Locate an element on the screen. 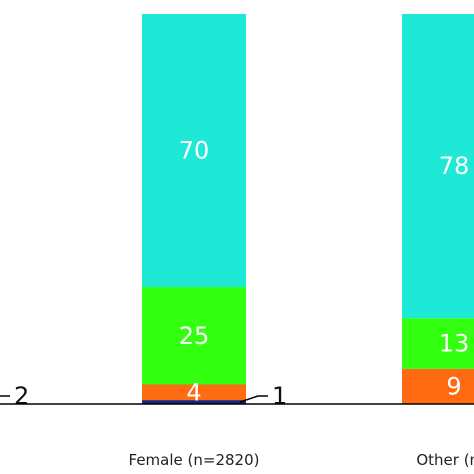  category-labels-group: Female (n=2820) Other (n= is located at coordinates (301, 460).